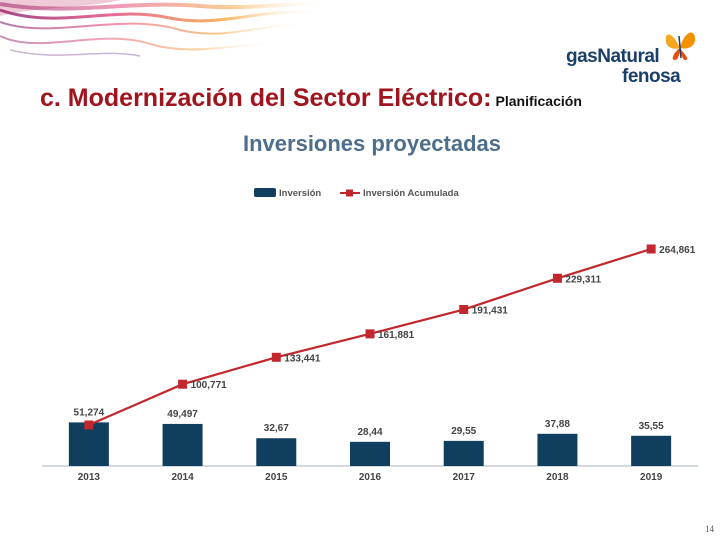 The height and width of the screenshot is (546, 728). Describe the element at coordinates (557, 477) in the screenshot. I see `x-tick-2018: 2018` at that location.